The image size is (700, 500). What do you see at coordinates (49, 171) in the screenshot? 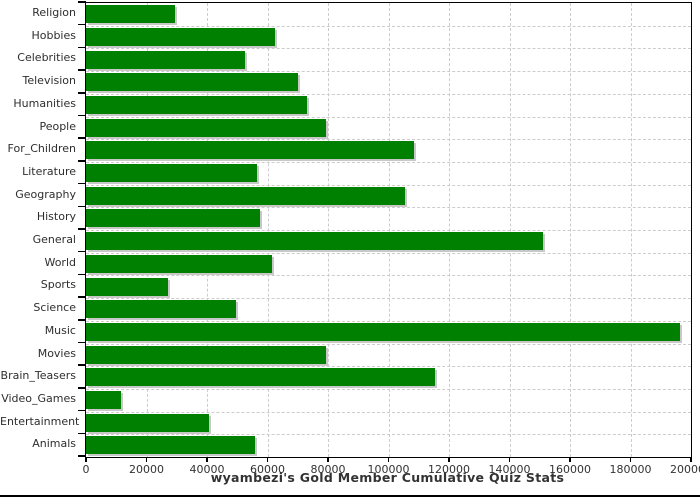
I see `category-label: Literature` at bounding box center [49, 171].